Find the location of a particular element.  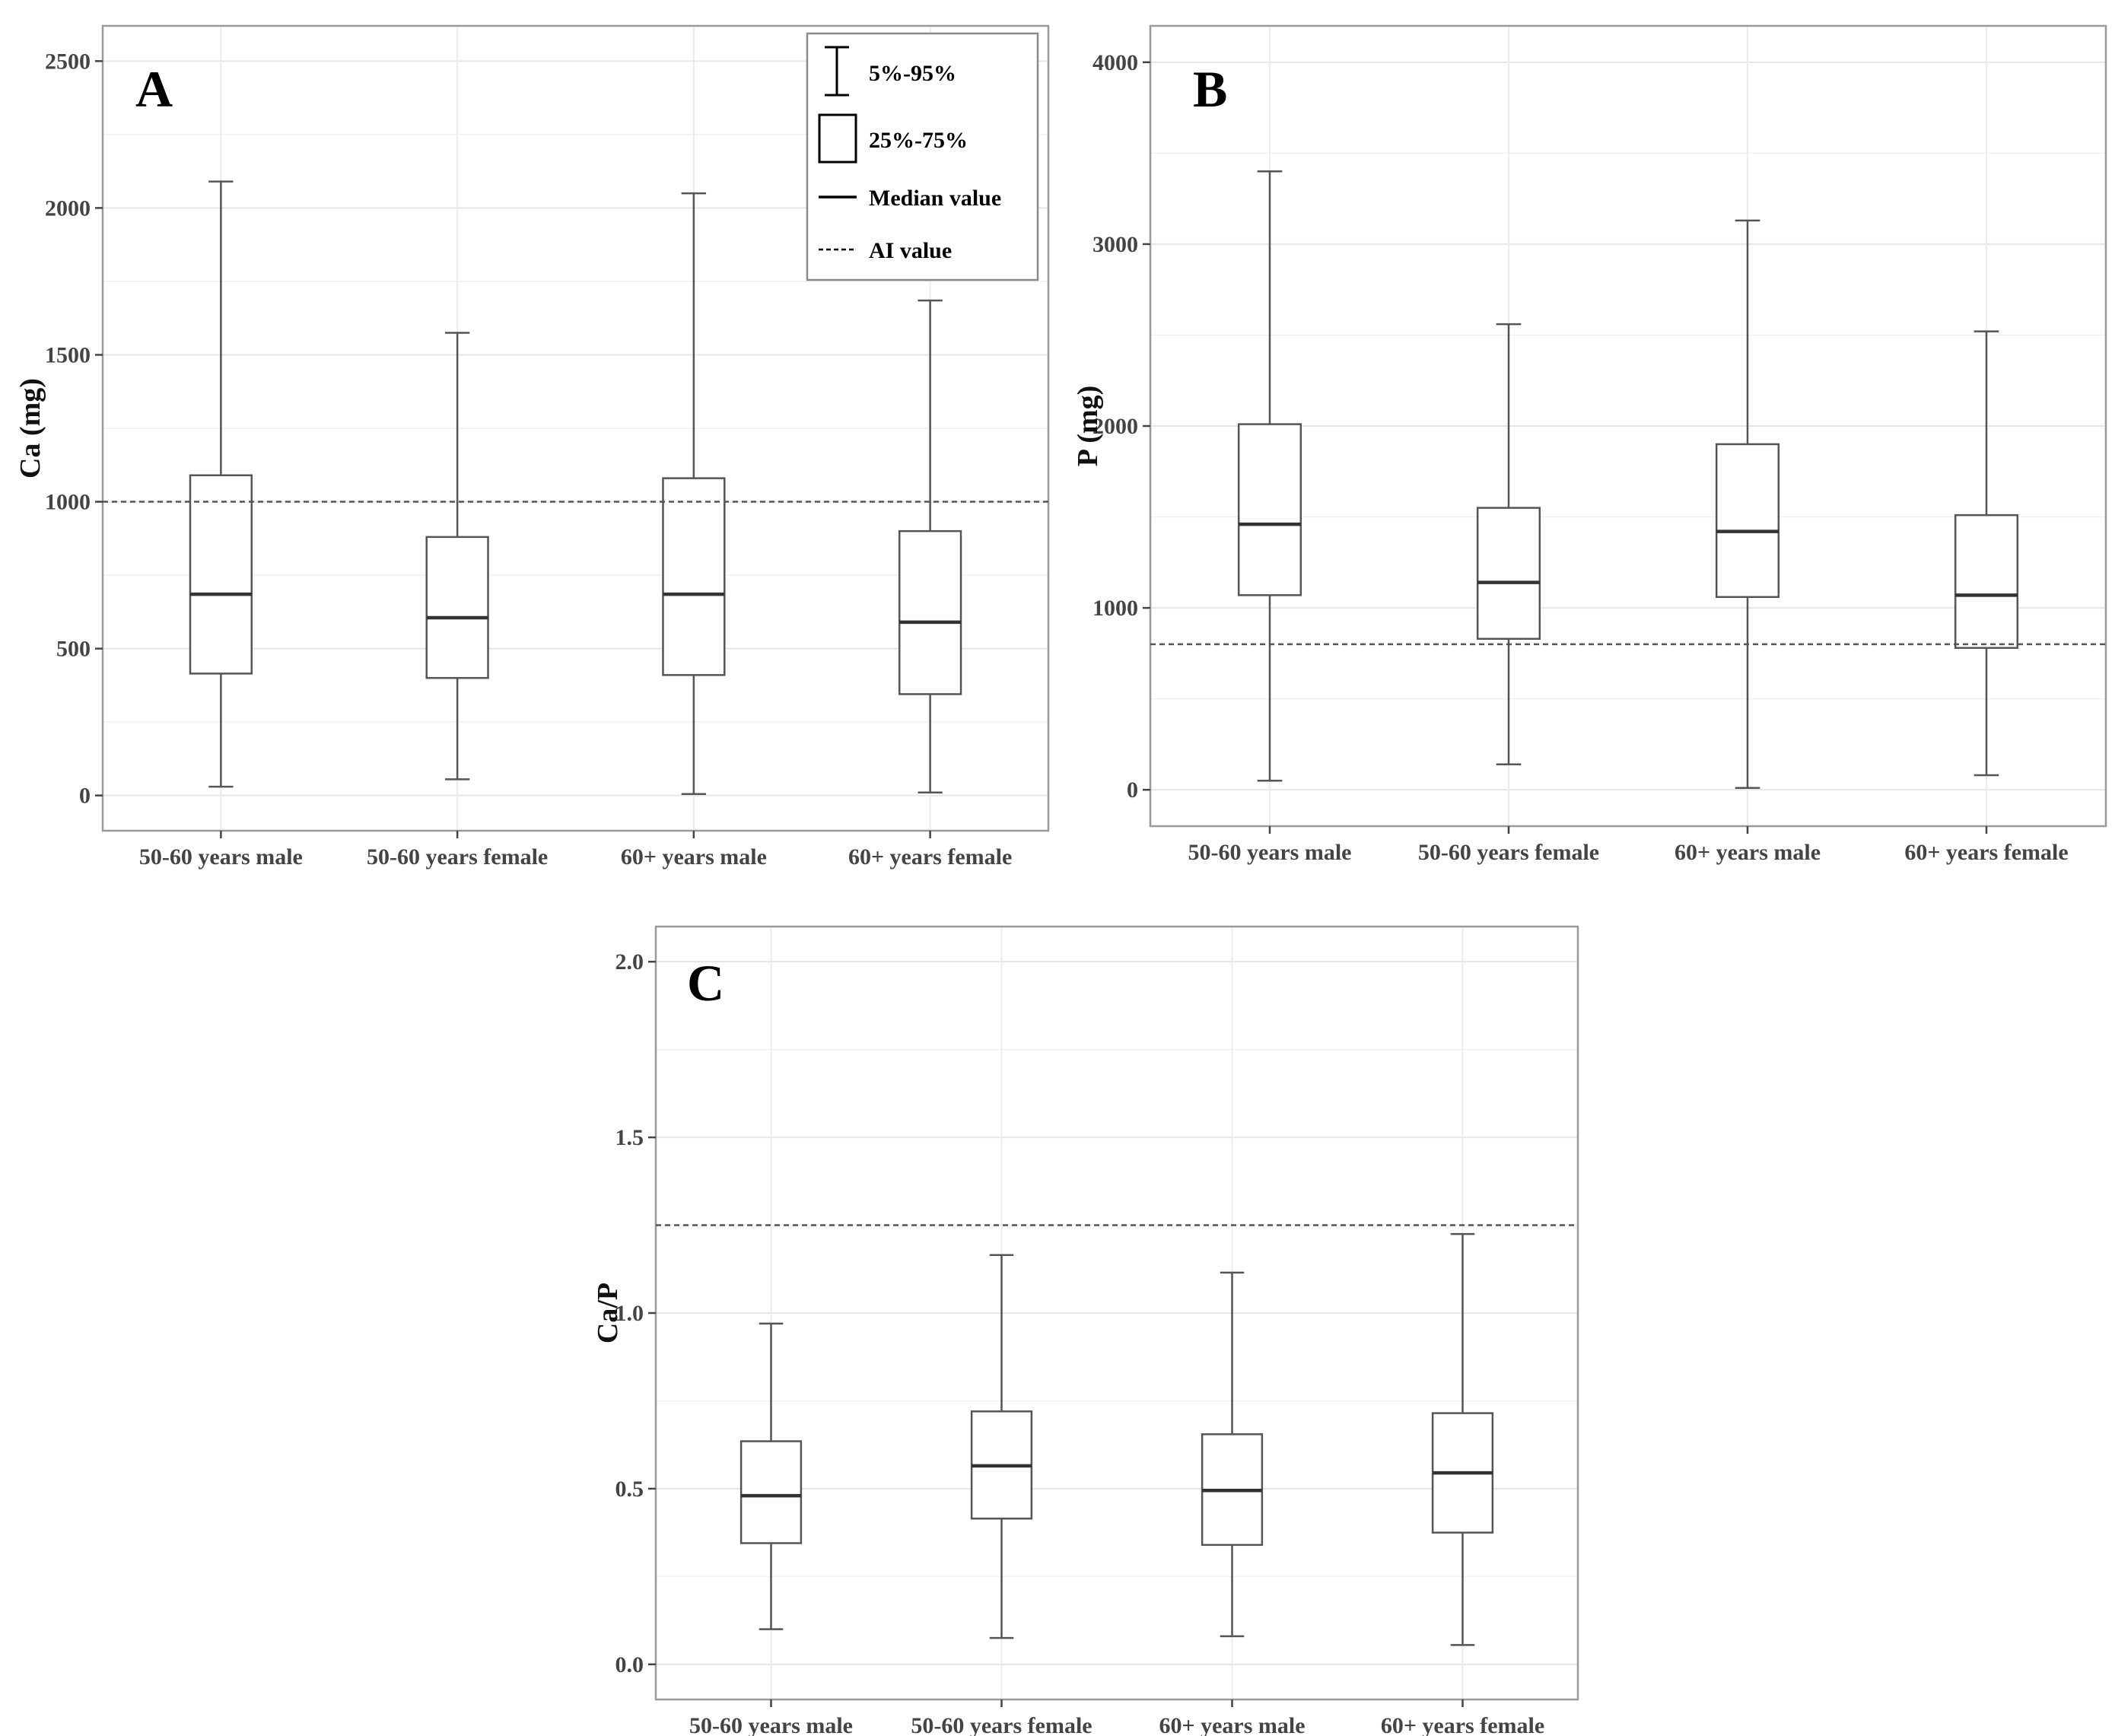

y-tick-label: 4000 is located at coordinates (1115, 62).